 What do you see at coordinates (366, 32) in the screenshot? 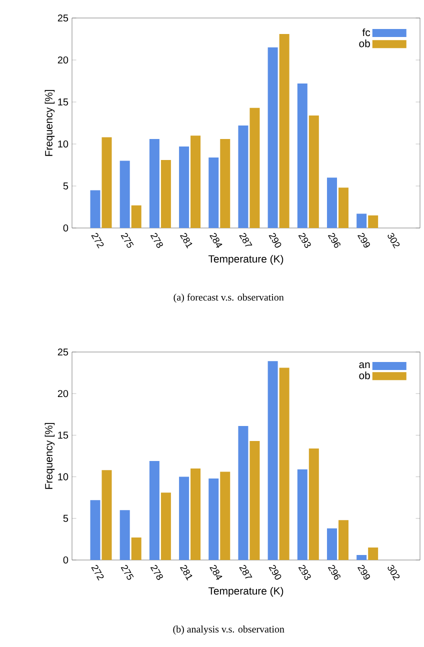
I see `legend-label: fc` at bounding box center [366, 32].